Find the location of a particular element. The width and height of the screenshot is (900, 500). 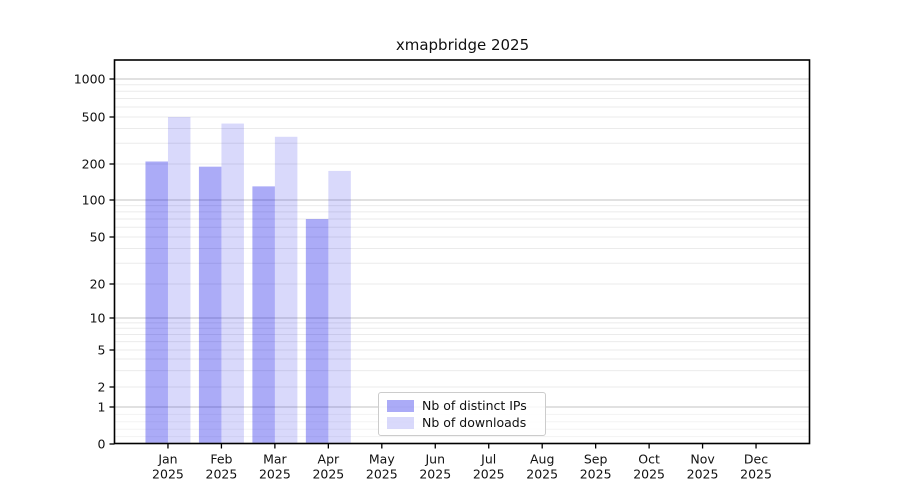

bar-downloads-apr is located at coordinates (339, 306).